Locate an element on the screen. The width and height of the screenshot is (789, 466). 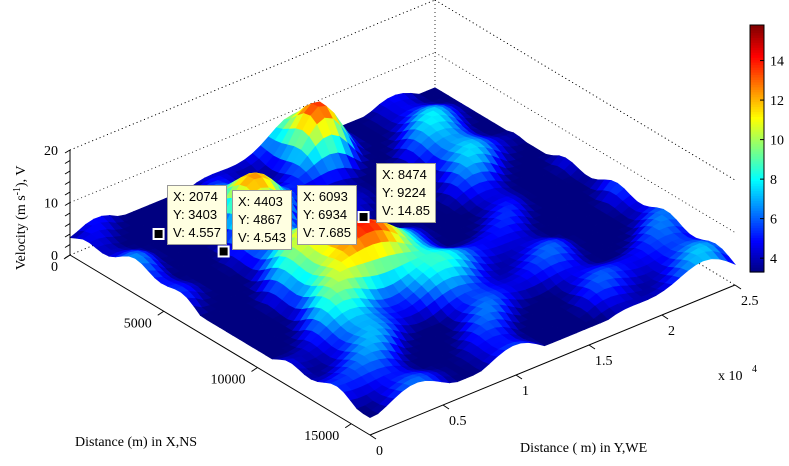
y-tick-label: 1 is located at coordinates (525, 391).